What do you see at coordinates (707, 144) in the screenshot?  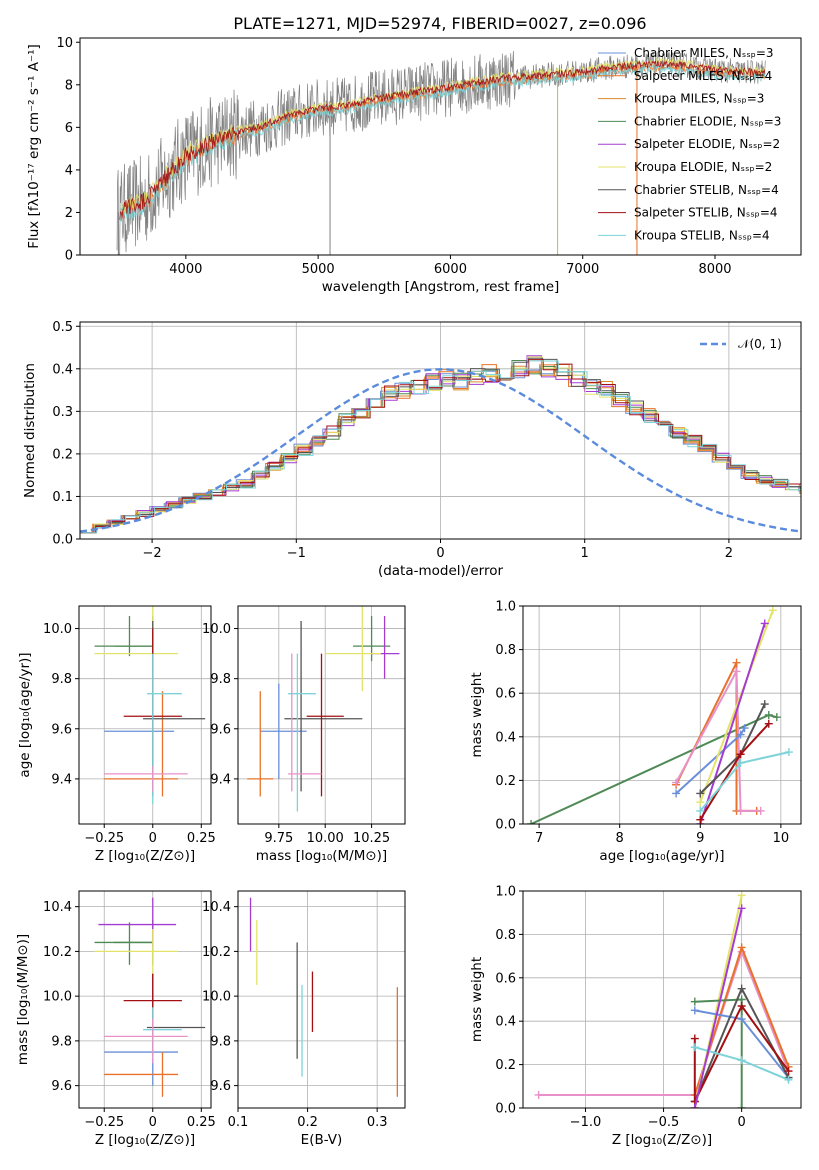 I see `legend-entry: Salpeter ELODIE, Nₛₛₚ=2` at bounding box center [707, 144].